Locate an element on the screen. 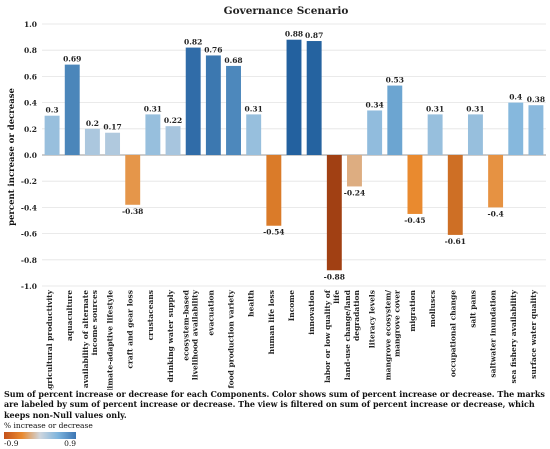  x-tick-label: food production variety is located at coordinates (231, 338).